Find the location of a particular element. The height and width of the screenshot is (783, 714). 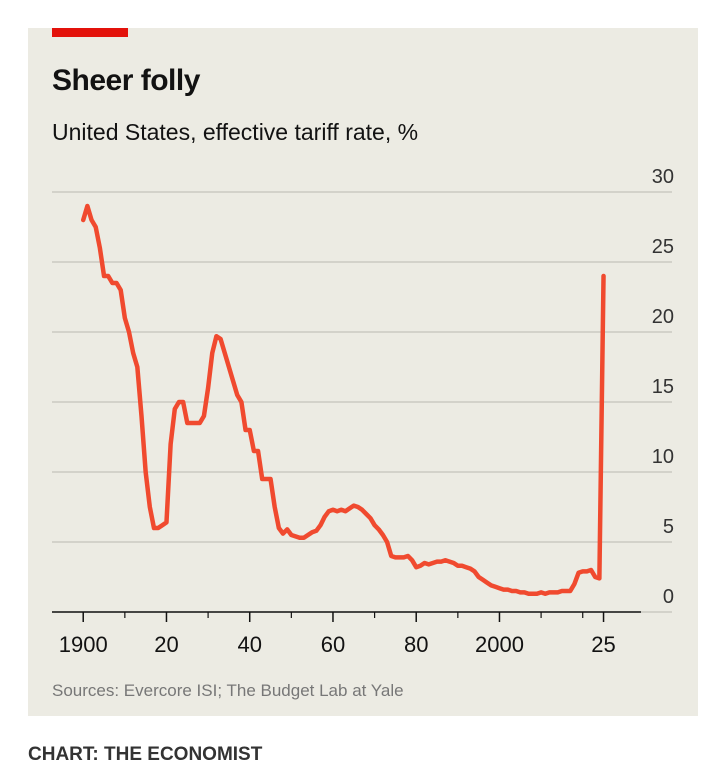

y-tick-label: 5 is located at coordinates (668, 527).